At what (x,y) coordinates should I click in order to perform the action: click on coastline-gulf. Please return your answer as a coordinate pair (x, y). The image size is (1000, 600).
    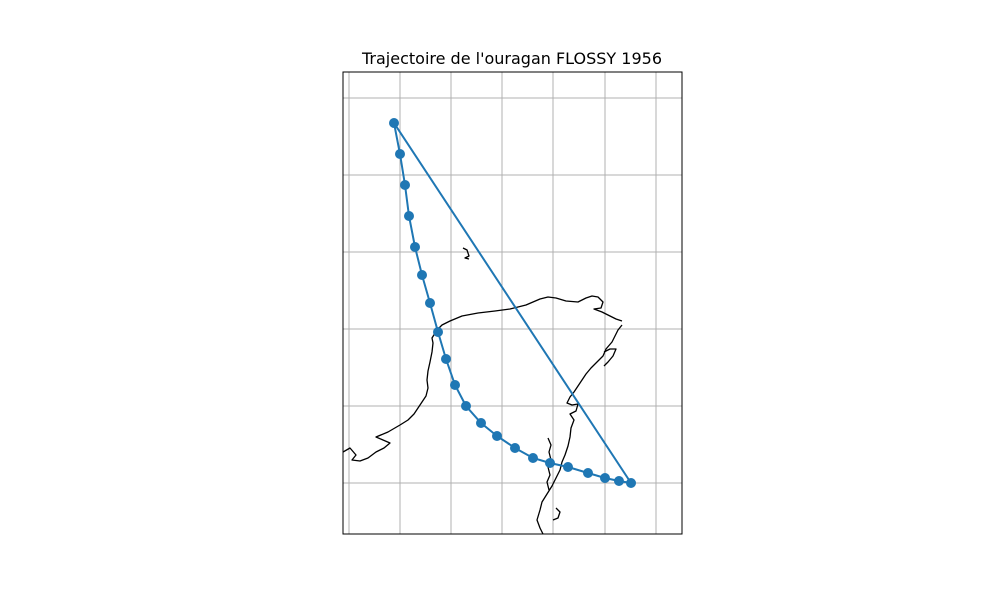
    Looking at the image, I should click on (483, 378).